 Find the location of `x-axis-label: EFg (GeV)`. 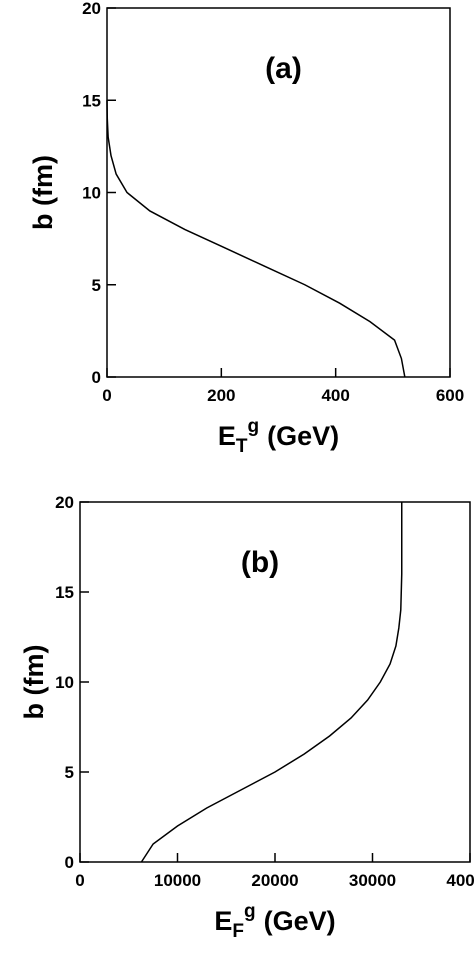

x-axis-label: EFg (GeV) is located at coordinates (274, 921).